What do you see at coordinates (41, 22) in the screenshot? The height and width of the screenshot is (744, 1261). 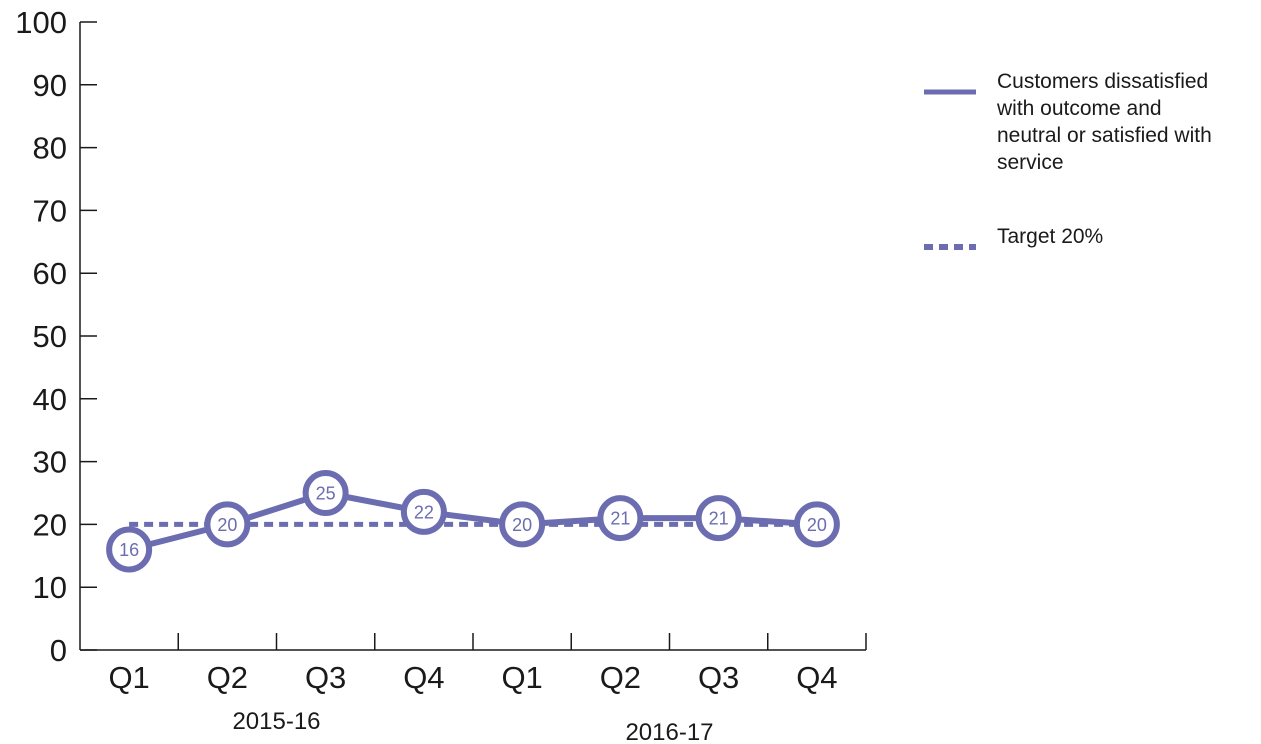 I see `y-tick-label: 100` at bounding box center [41, 22].